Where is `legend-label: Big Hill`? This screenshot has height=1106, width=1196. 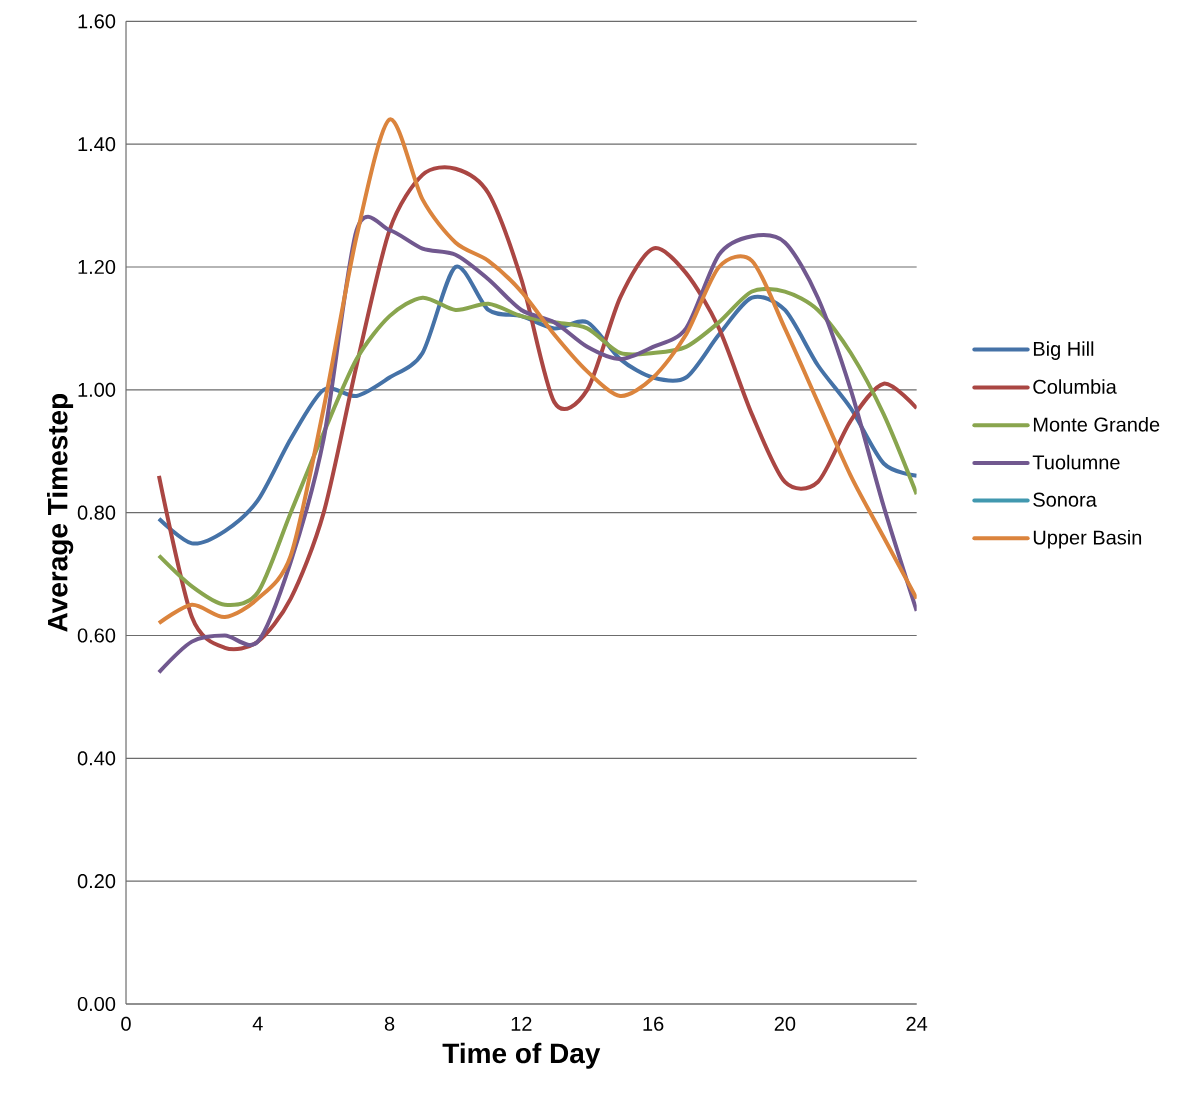
legend-label: Big Hill is located at coordinates (1063, 350).